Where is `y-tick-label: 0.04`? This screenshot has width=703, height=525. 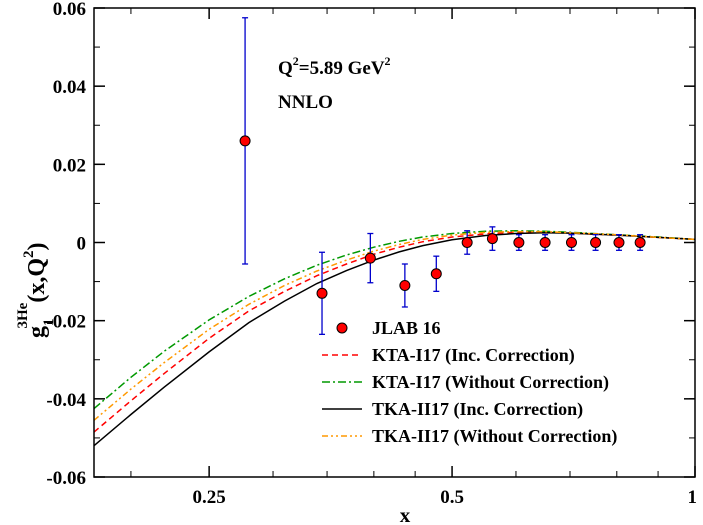 y-tick-label: 0.04 is located at coordinates (70, 87).